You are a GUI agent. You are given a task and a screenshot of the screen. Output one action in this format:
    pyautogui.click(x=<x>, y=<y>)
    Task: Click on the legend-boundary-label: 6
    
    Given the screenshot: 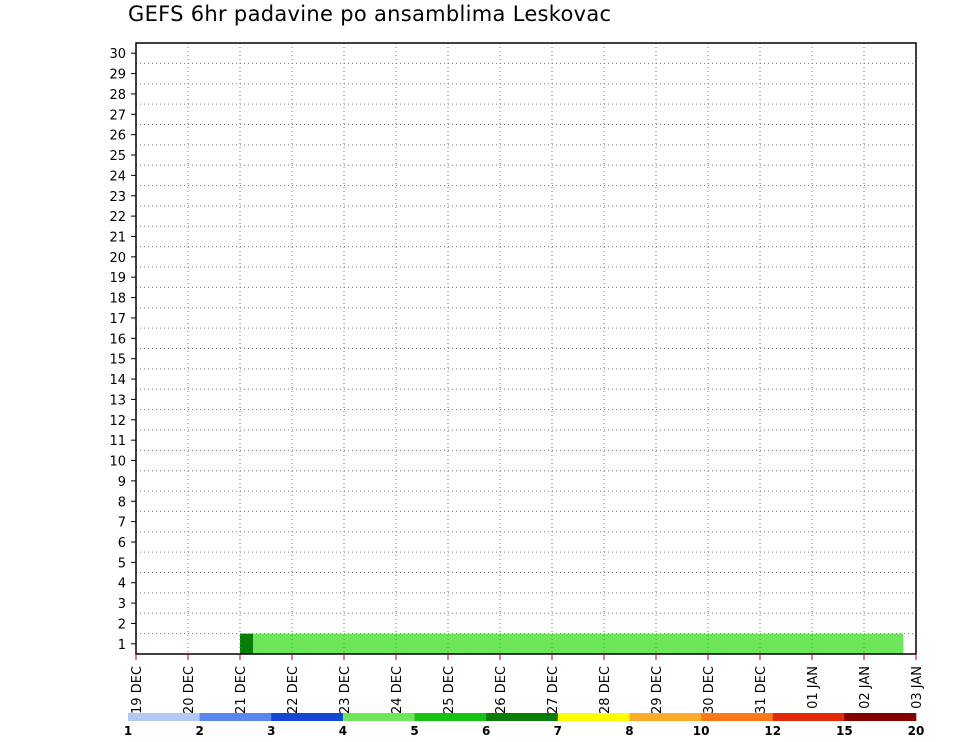 What is the action you would take?
    pyautogui.click(x=486, y=731)
    